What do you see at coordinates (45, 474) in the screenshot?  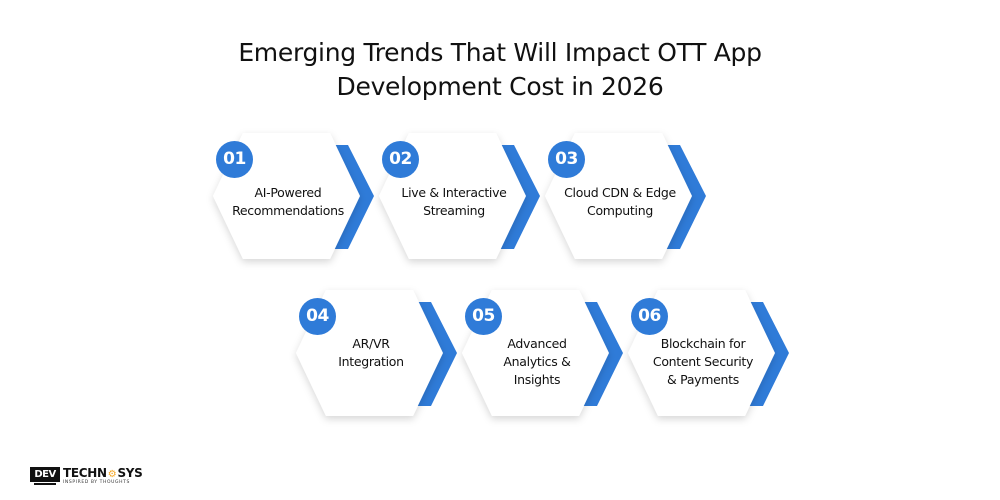 I see `logo-dev-monitor: DEV` at bounding box center [45, 474].